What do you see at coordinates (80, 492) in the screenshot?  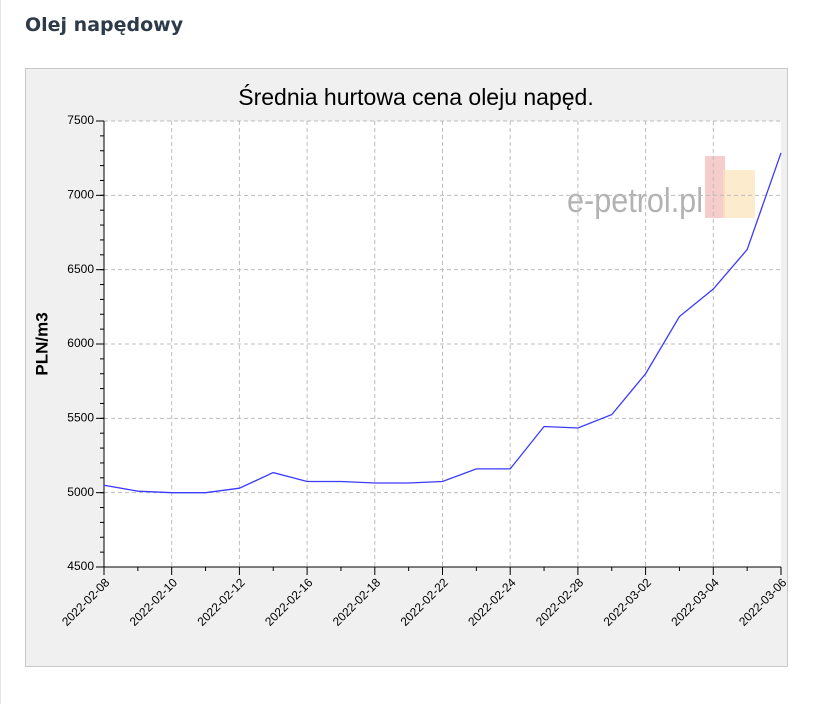 I see `y-tick-label: 5000` at bounding box center [80, 492].